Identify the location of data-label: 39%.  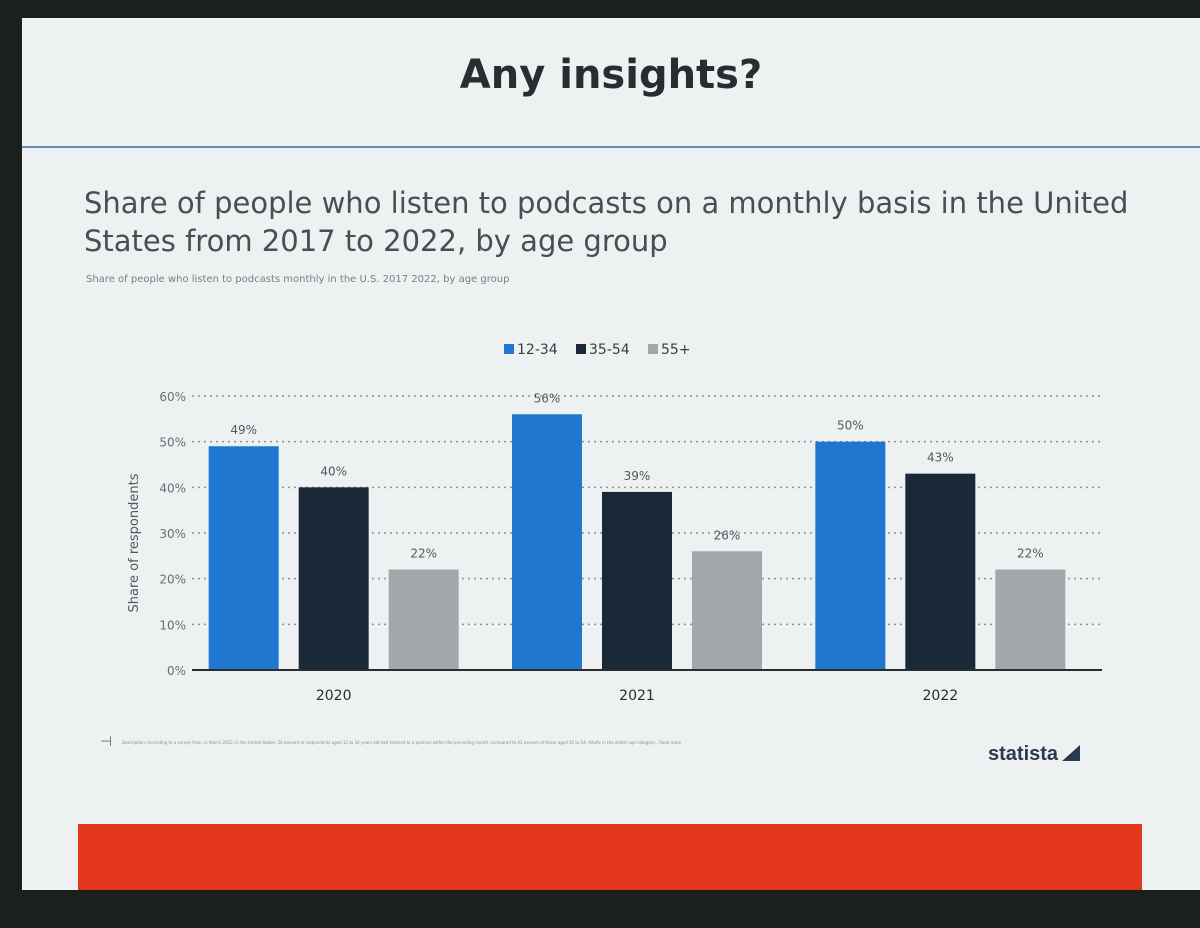
(637, 476).